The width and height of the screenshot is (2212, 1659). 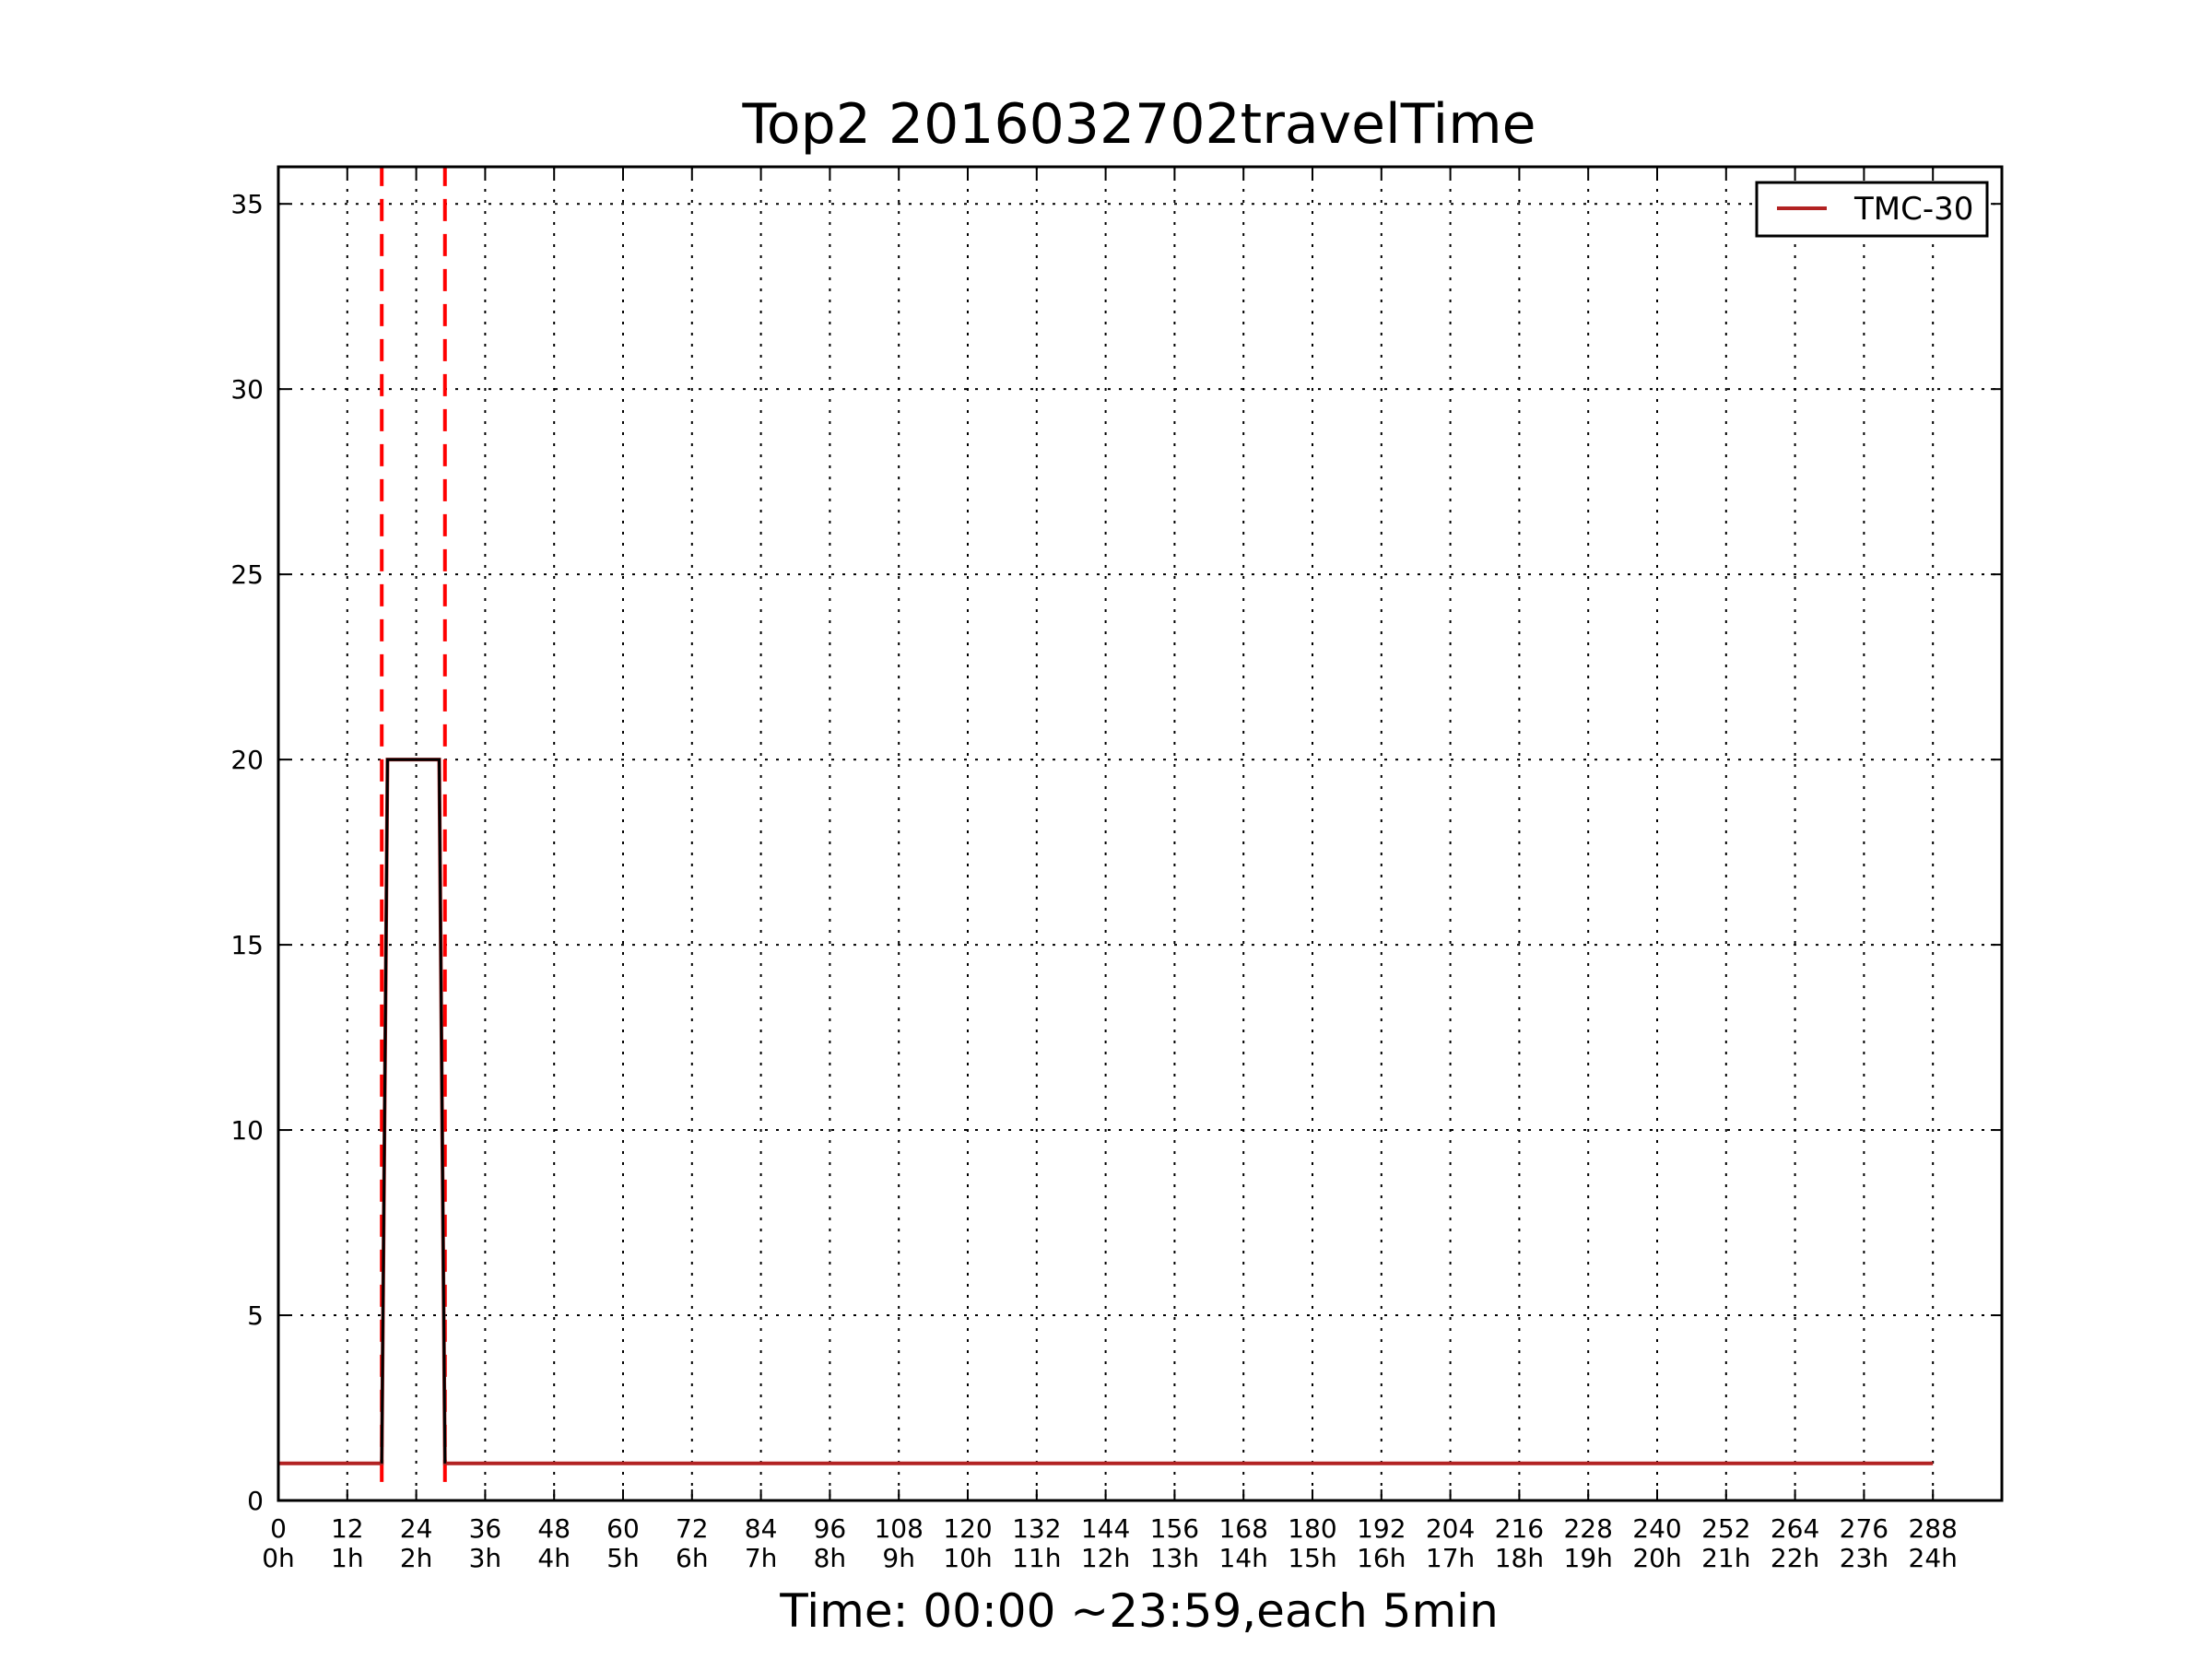 What do you see at coordinates (1864, 1558) in the screenshot?
I see `x-tick-label-hour: 23h` at bounding box center [1864, 1558].